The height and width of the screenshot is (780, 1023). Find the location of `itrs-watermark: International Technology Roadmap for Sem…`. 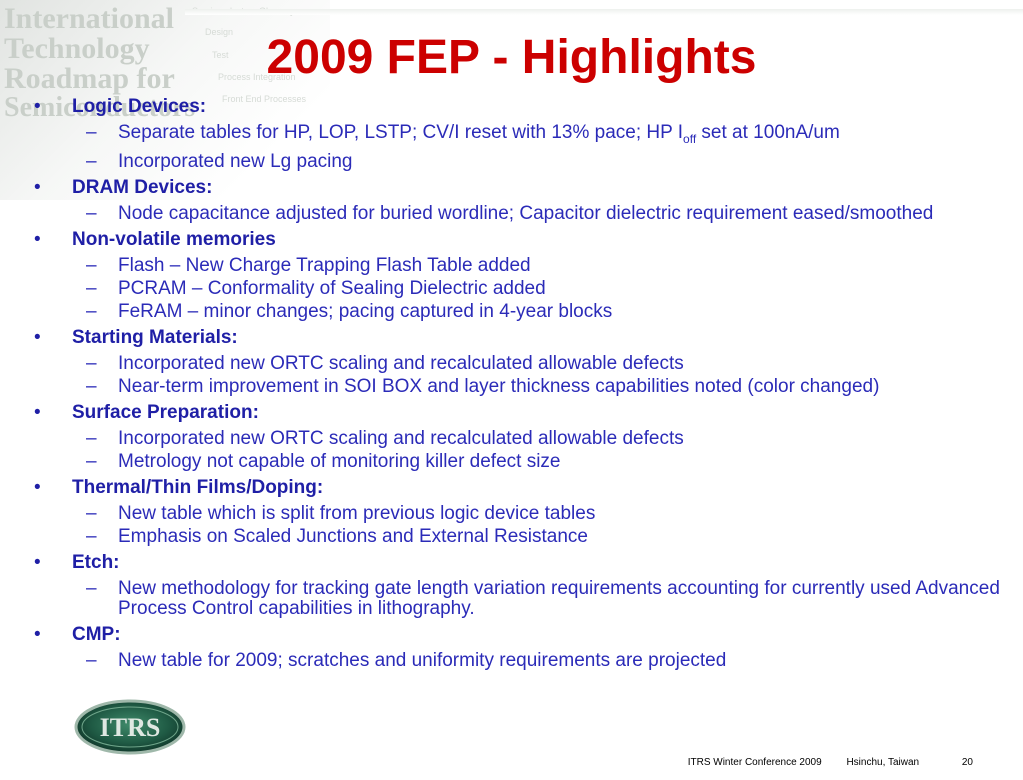

itrs-watermark: International Technology Roadmap for Sem… is located at coordinates (165, 100).